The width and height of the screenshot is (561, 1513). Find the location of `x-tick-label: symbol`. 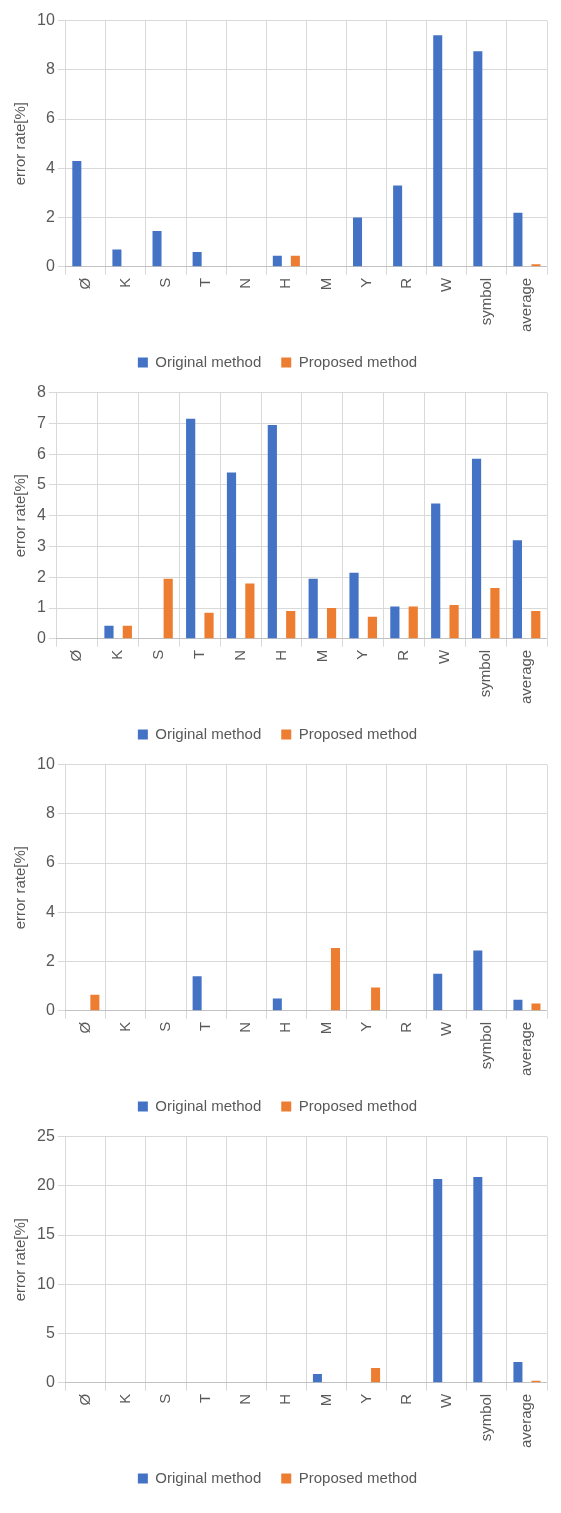

x-tick-label: symbol is located at coordinates (485, 1045).